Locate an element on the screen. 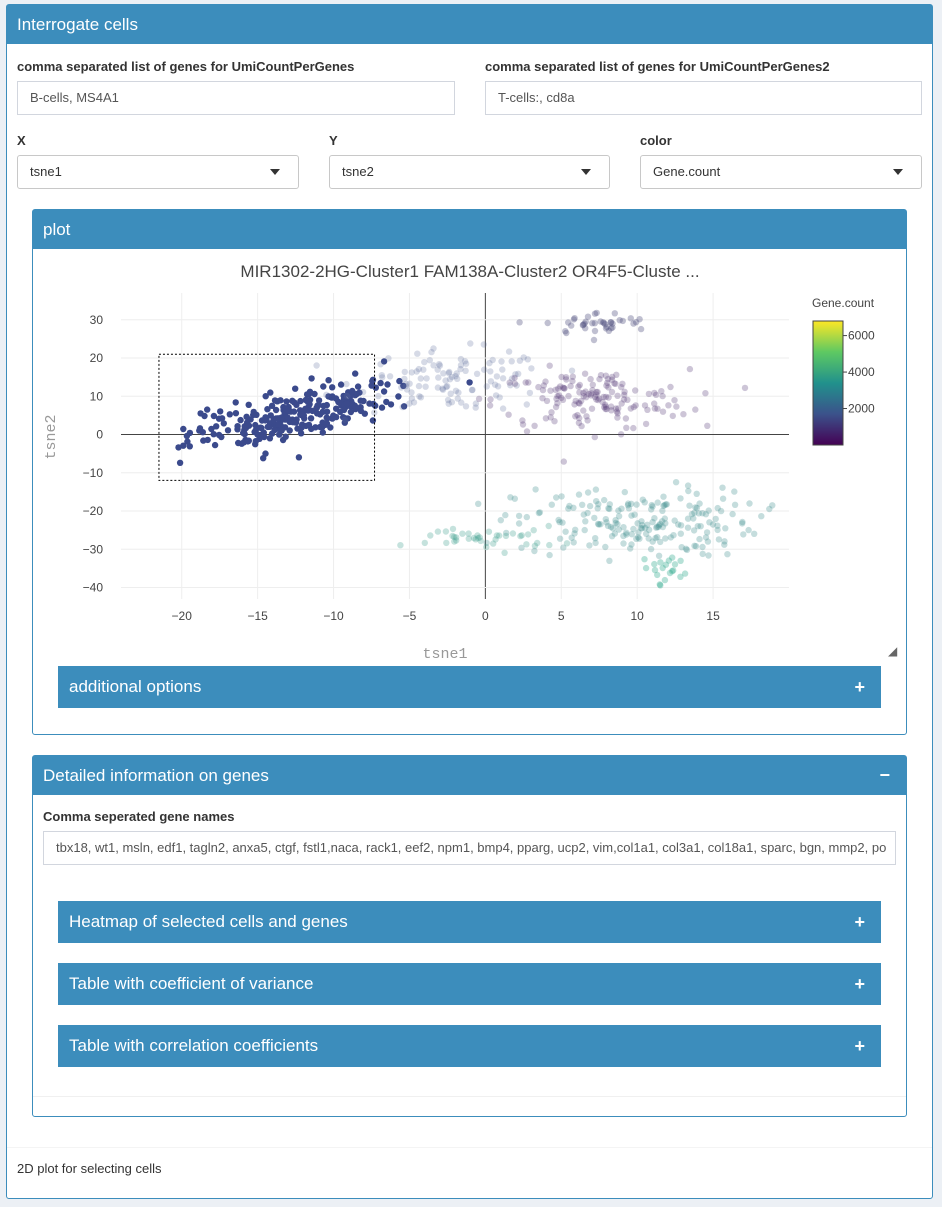 The width and height of the screenshot is (942, 1207). additional-options-button: additional options + is located at coordinates (469, 687).